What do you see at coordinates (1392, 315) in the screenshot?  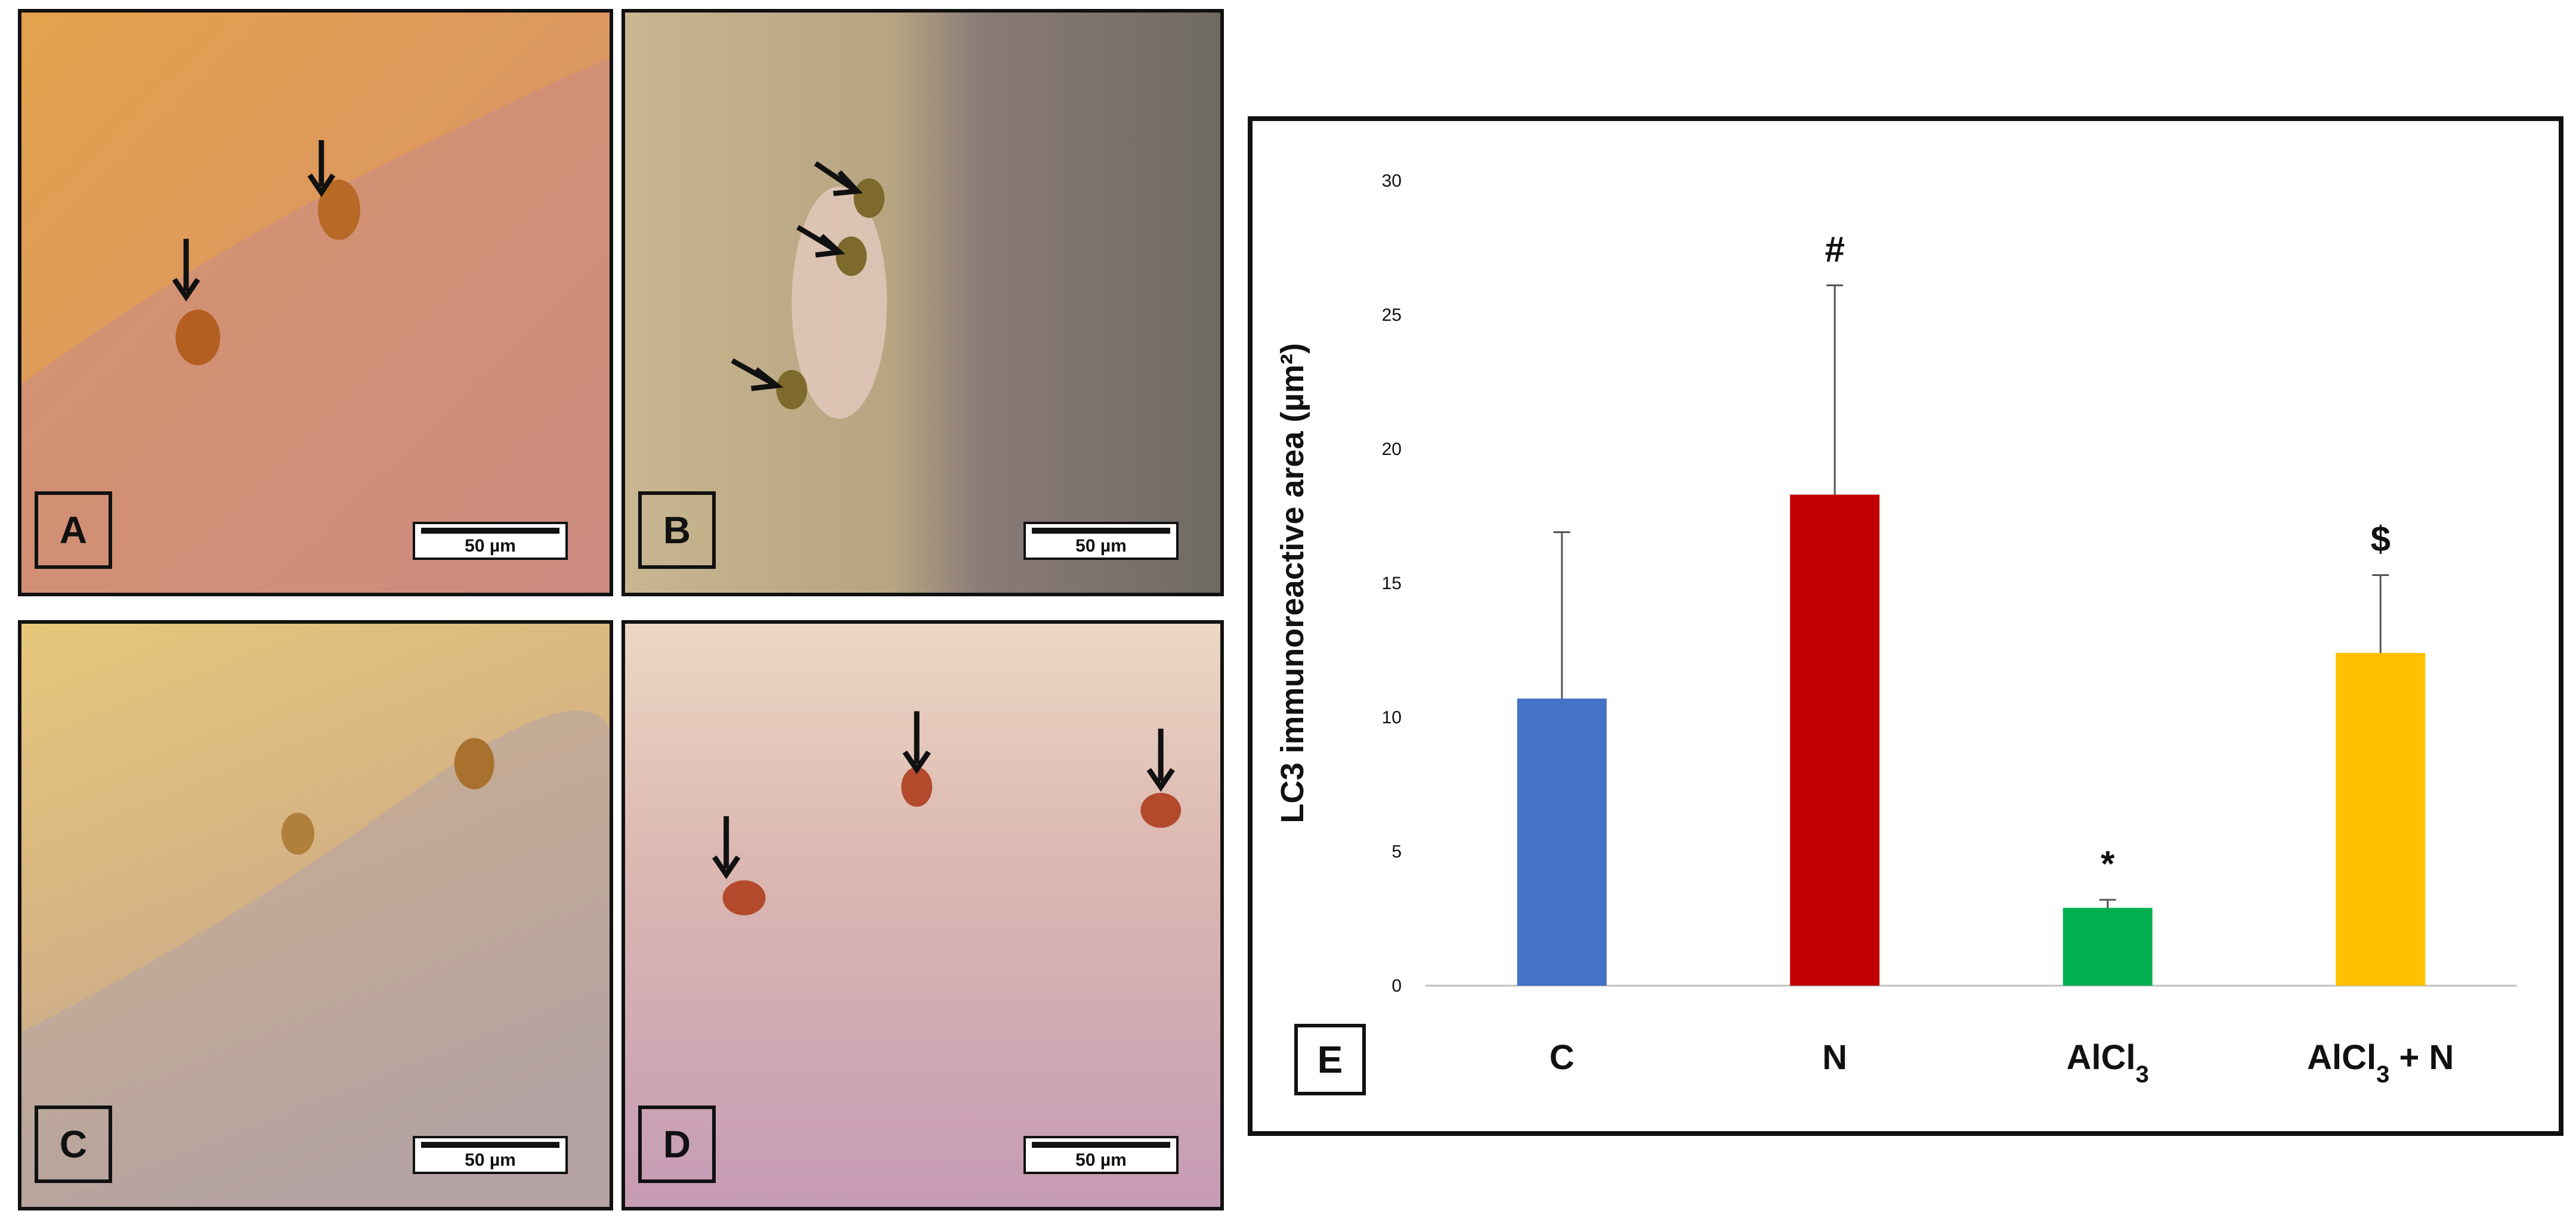 I see `y-tick-label: 25` at bounding box center [1392, 315].